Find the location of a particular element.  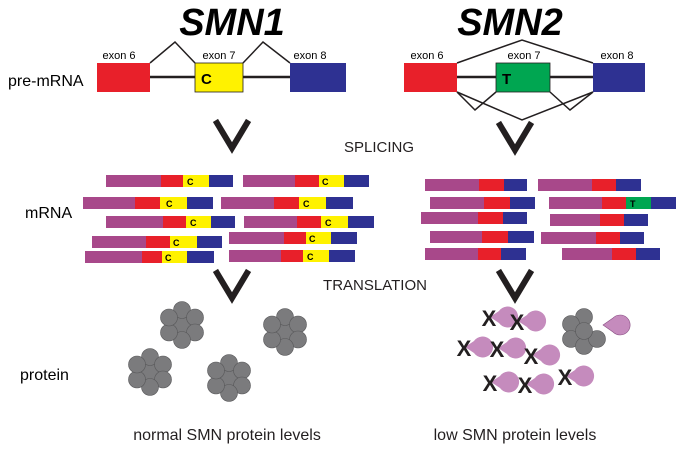

smn2-exon7-base: T is located at coordinates (506, 79).